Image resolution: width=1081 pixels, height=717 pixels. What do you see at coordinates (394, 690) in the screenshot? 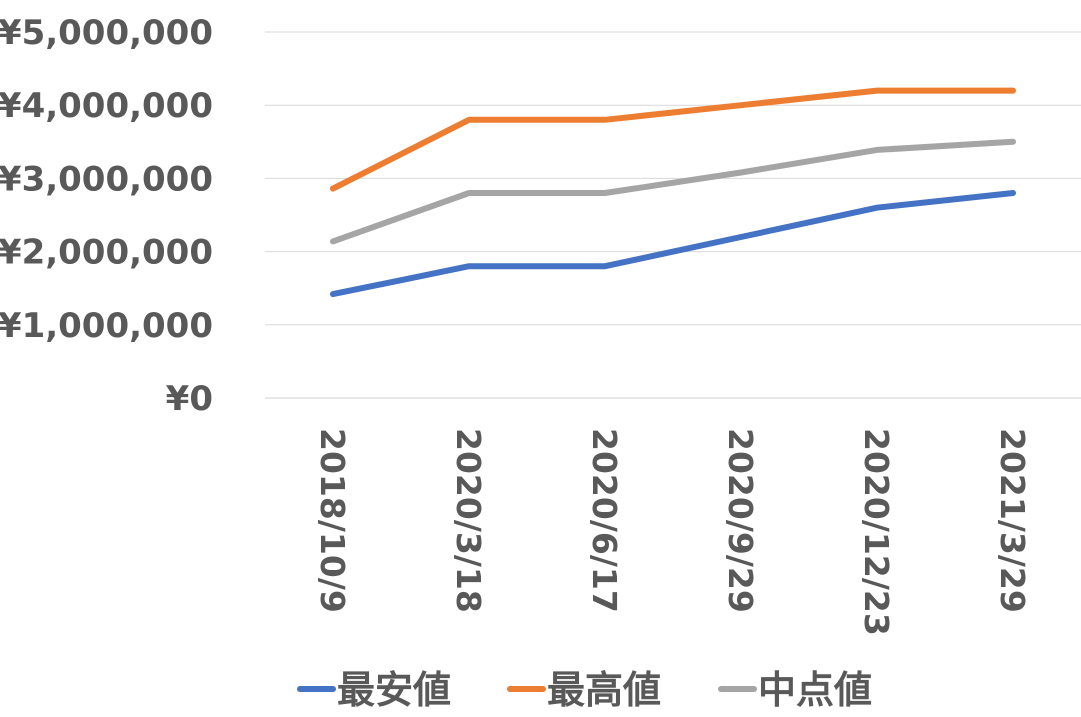
I see `legend-label: 最安値` at bounding box center [394, 690].